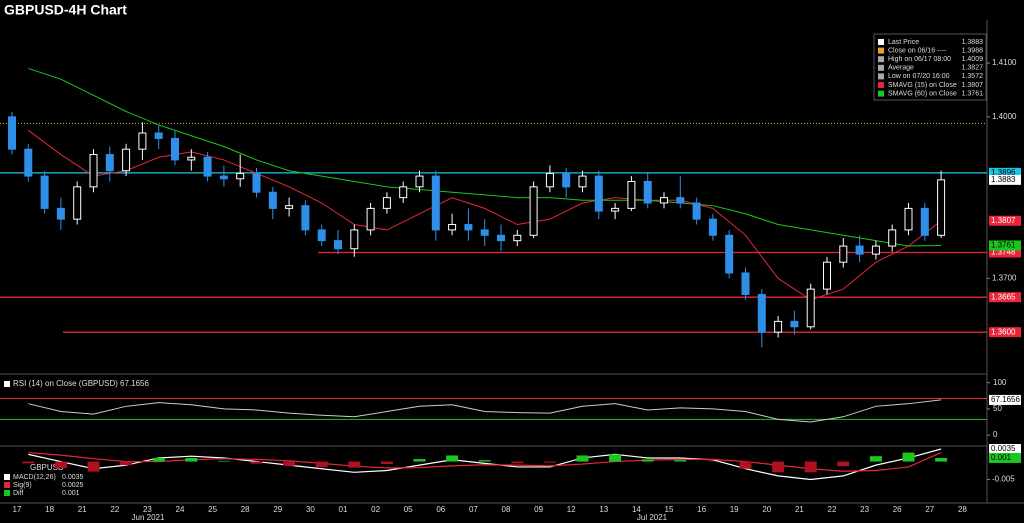 The image size is (1024, 523). I want to click on month-label: Jun 2021, so click(148, 517).